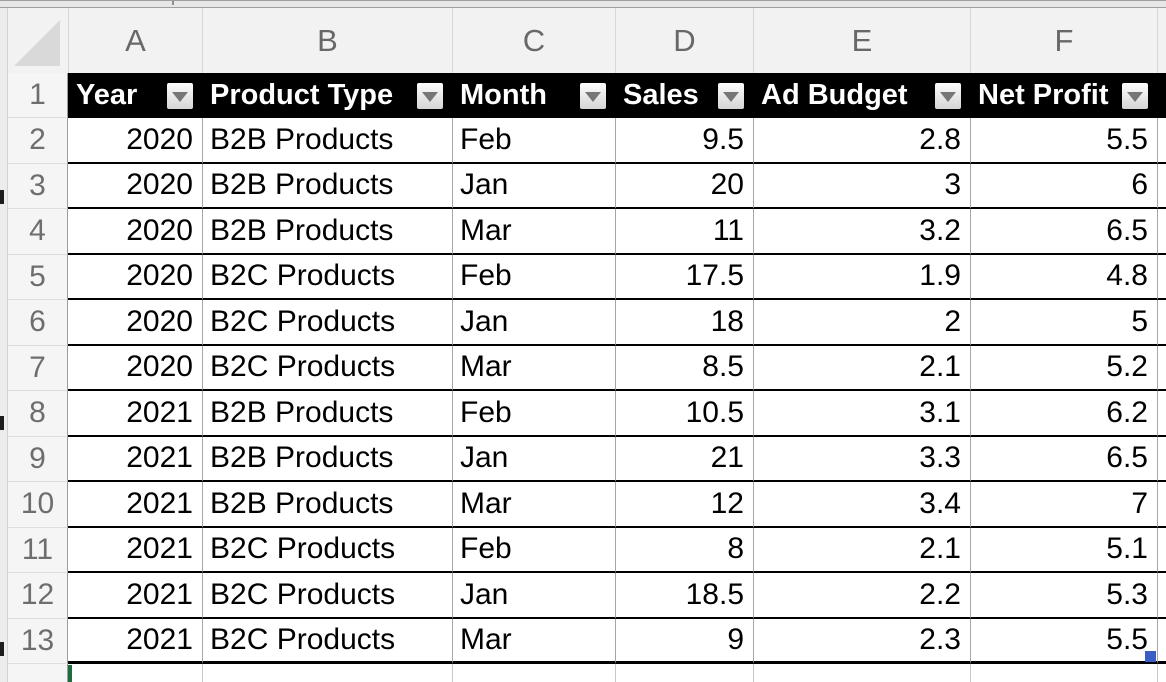 This screenshot has width=1166, height=682. What do you see at coordinates (1063, 550) in the screenshot?
I see `cell-f11: 5.1` at bounding box center [1063, 550].